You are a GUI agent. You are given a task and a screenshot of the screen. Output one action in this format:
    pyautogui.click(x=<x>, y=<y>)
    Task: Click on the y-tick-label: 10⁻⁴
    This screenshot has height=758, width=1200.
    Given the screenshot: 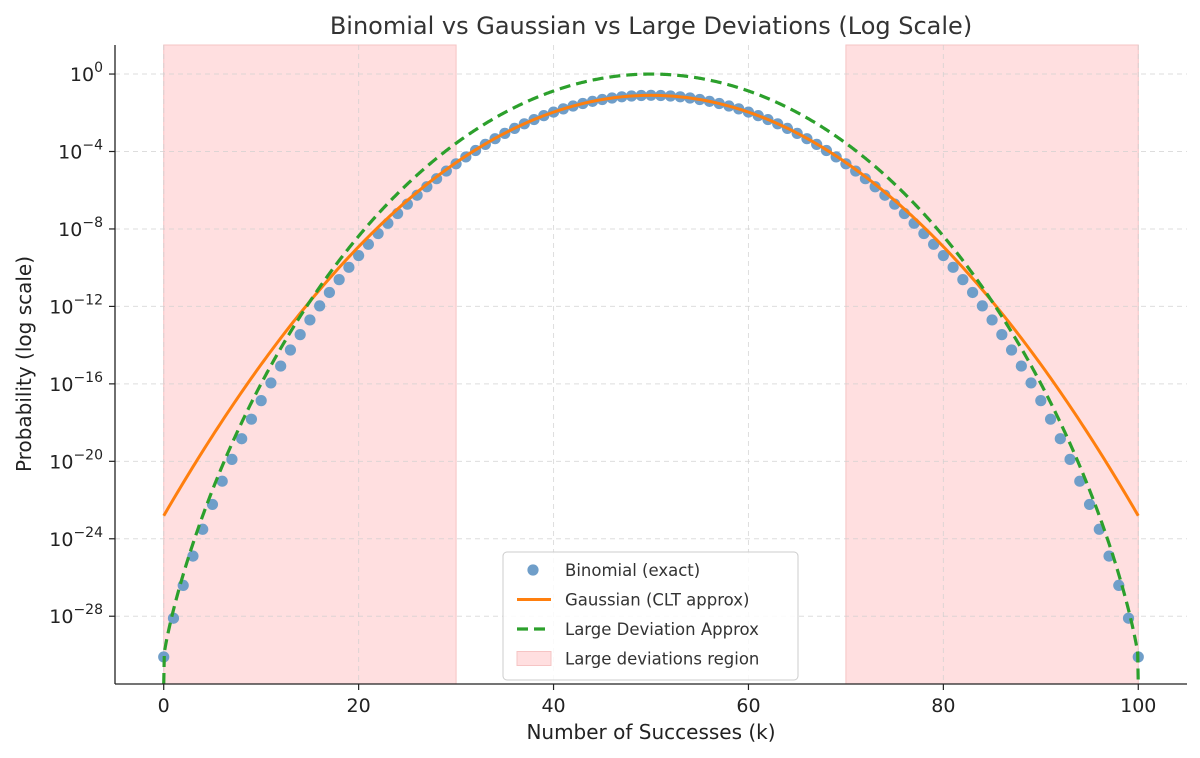 What is the action you would take?
    pyautogui.click(x=80, y=151)
    